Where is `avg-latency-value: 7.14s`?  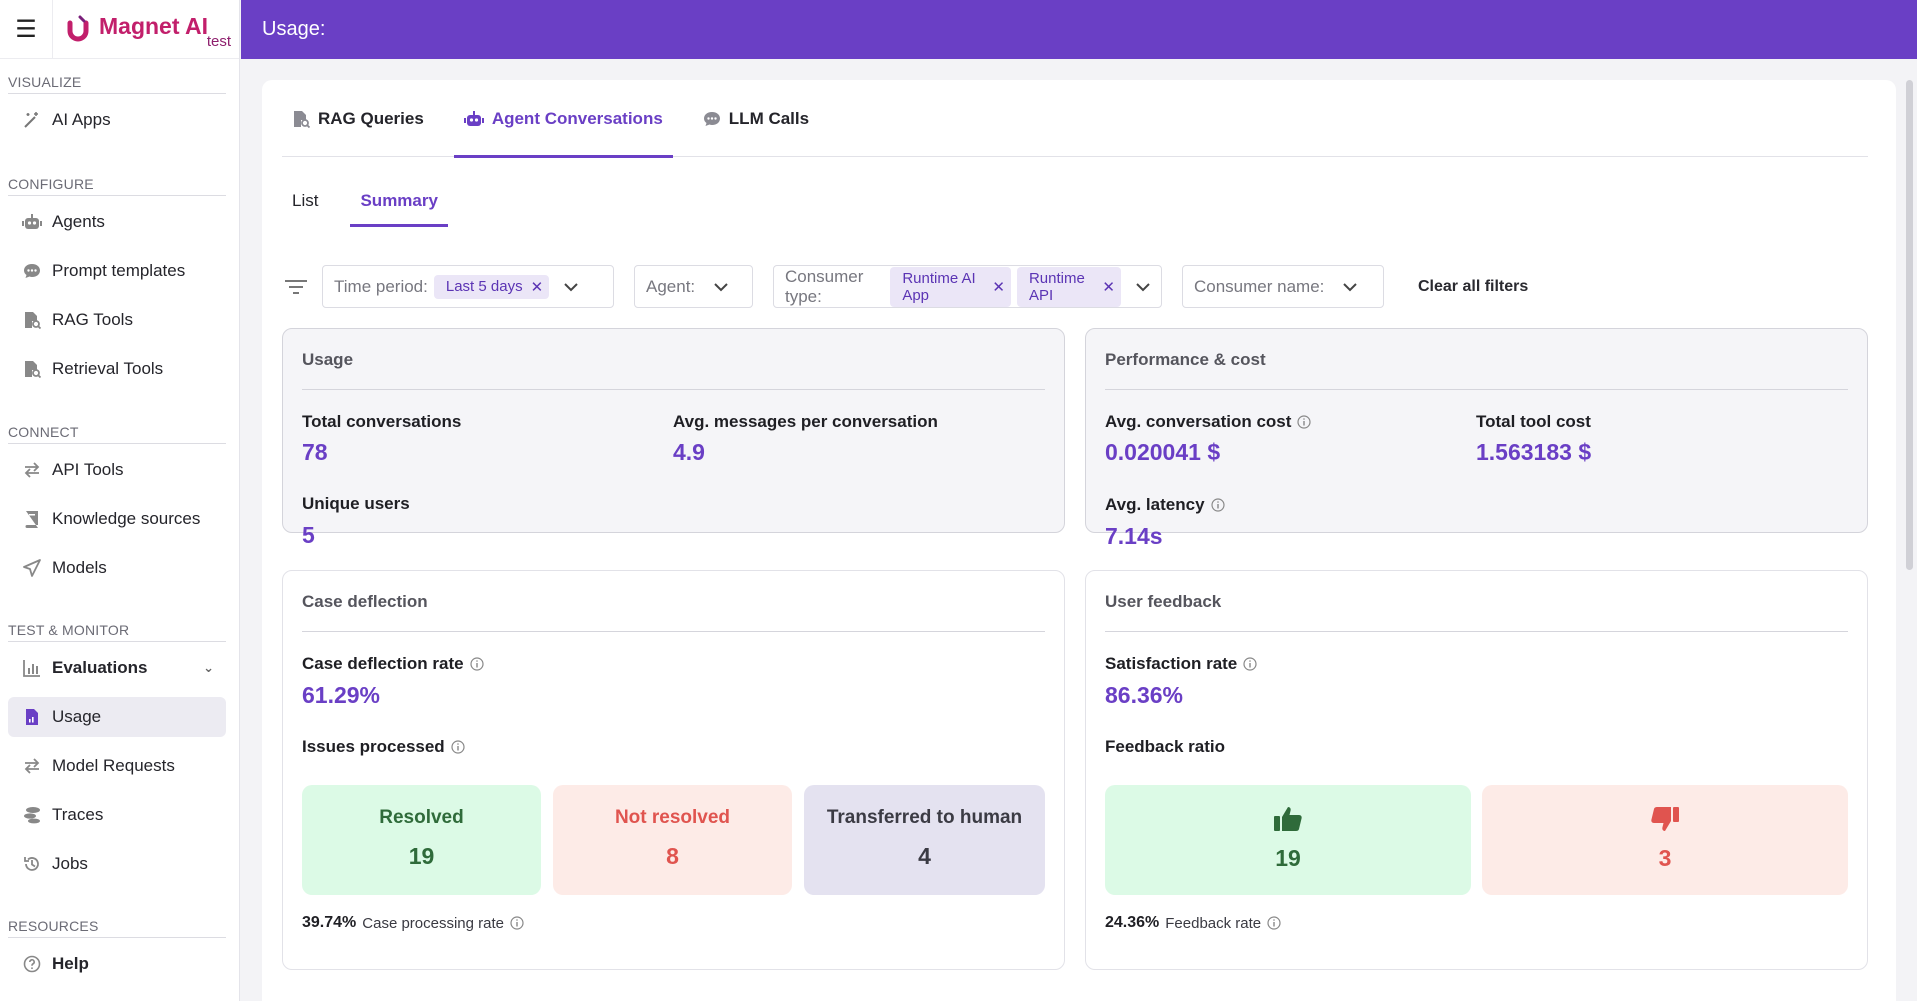 avg-latency-value: 7.14s is located at coordinates (1134, 536).